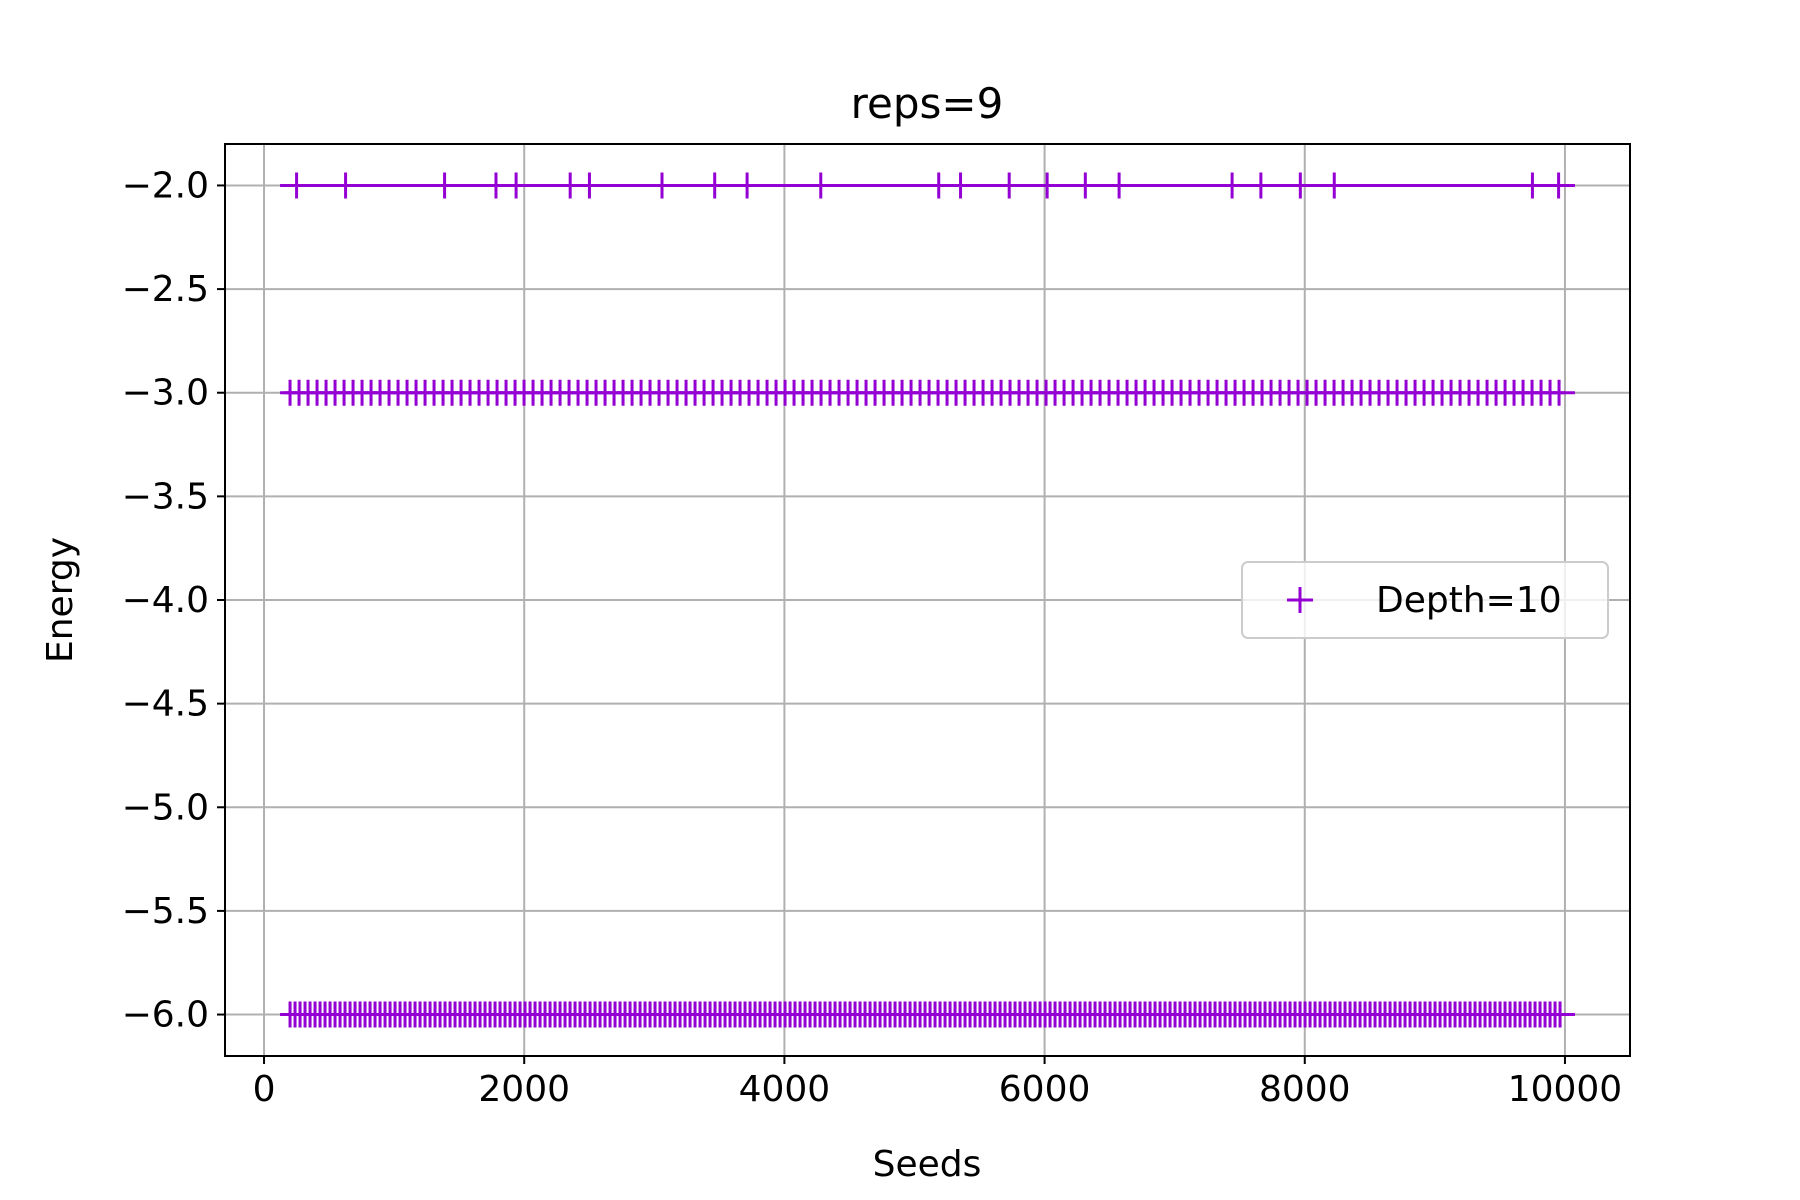 This screenshot has height=1200, width=1800. I want to click on y-tick-label: −2.0, so click(165, 185).